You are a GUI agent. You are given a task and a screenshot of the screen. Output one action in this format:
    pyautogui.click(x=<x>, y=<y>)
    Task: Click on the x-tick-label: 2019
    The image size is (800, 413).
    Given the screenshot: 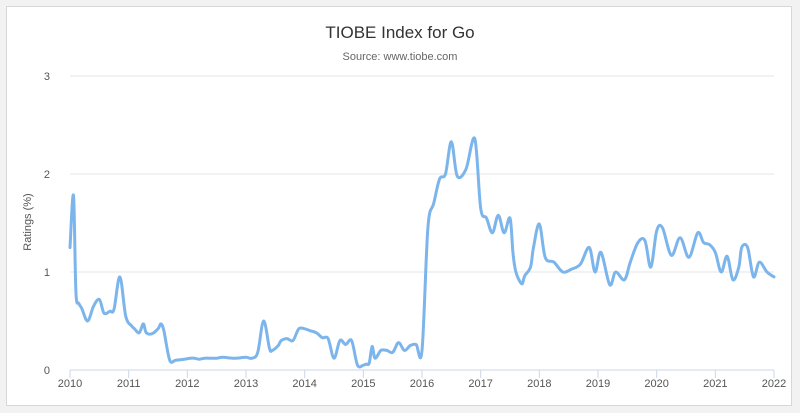 What is the action you would take?
    pyautogui.click(x=598, y=384)
    